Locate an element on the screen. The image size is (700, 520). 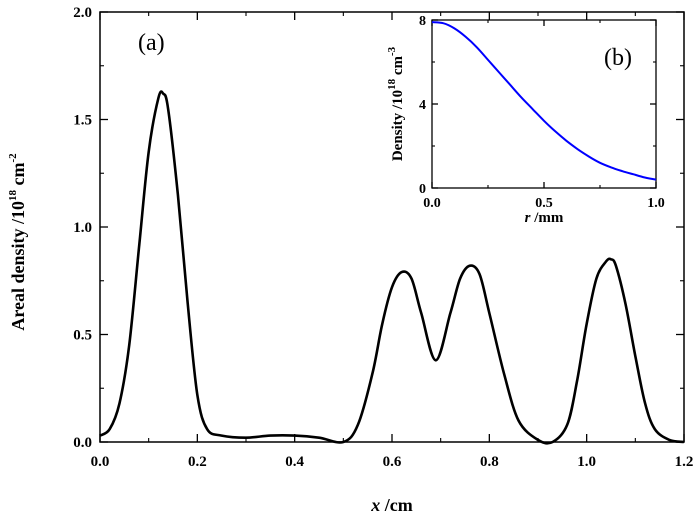
main-x-tick-label: 0.0 is located at coordinates (100, 462).